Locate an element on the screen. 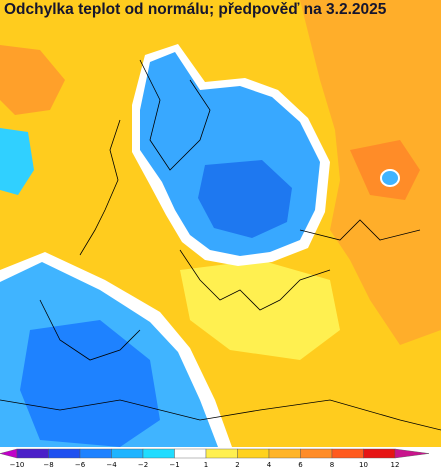 This screenshot has width=441, height=473. color-legend: −10 −8 −6 −4 −2 −1 1 2 4 6 8 10 12 is located at coordinates (215, 458).